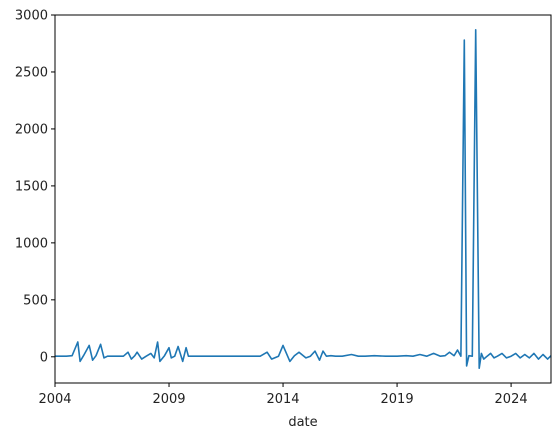  I want to click on x-axis-label: date, so click(302, 422).